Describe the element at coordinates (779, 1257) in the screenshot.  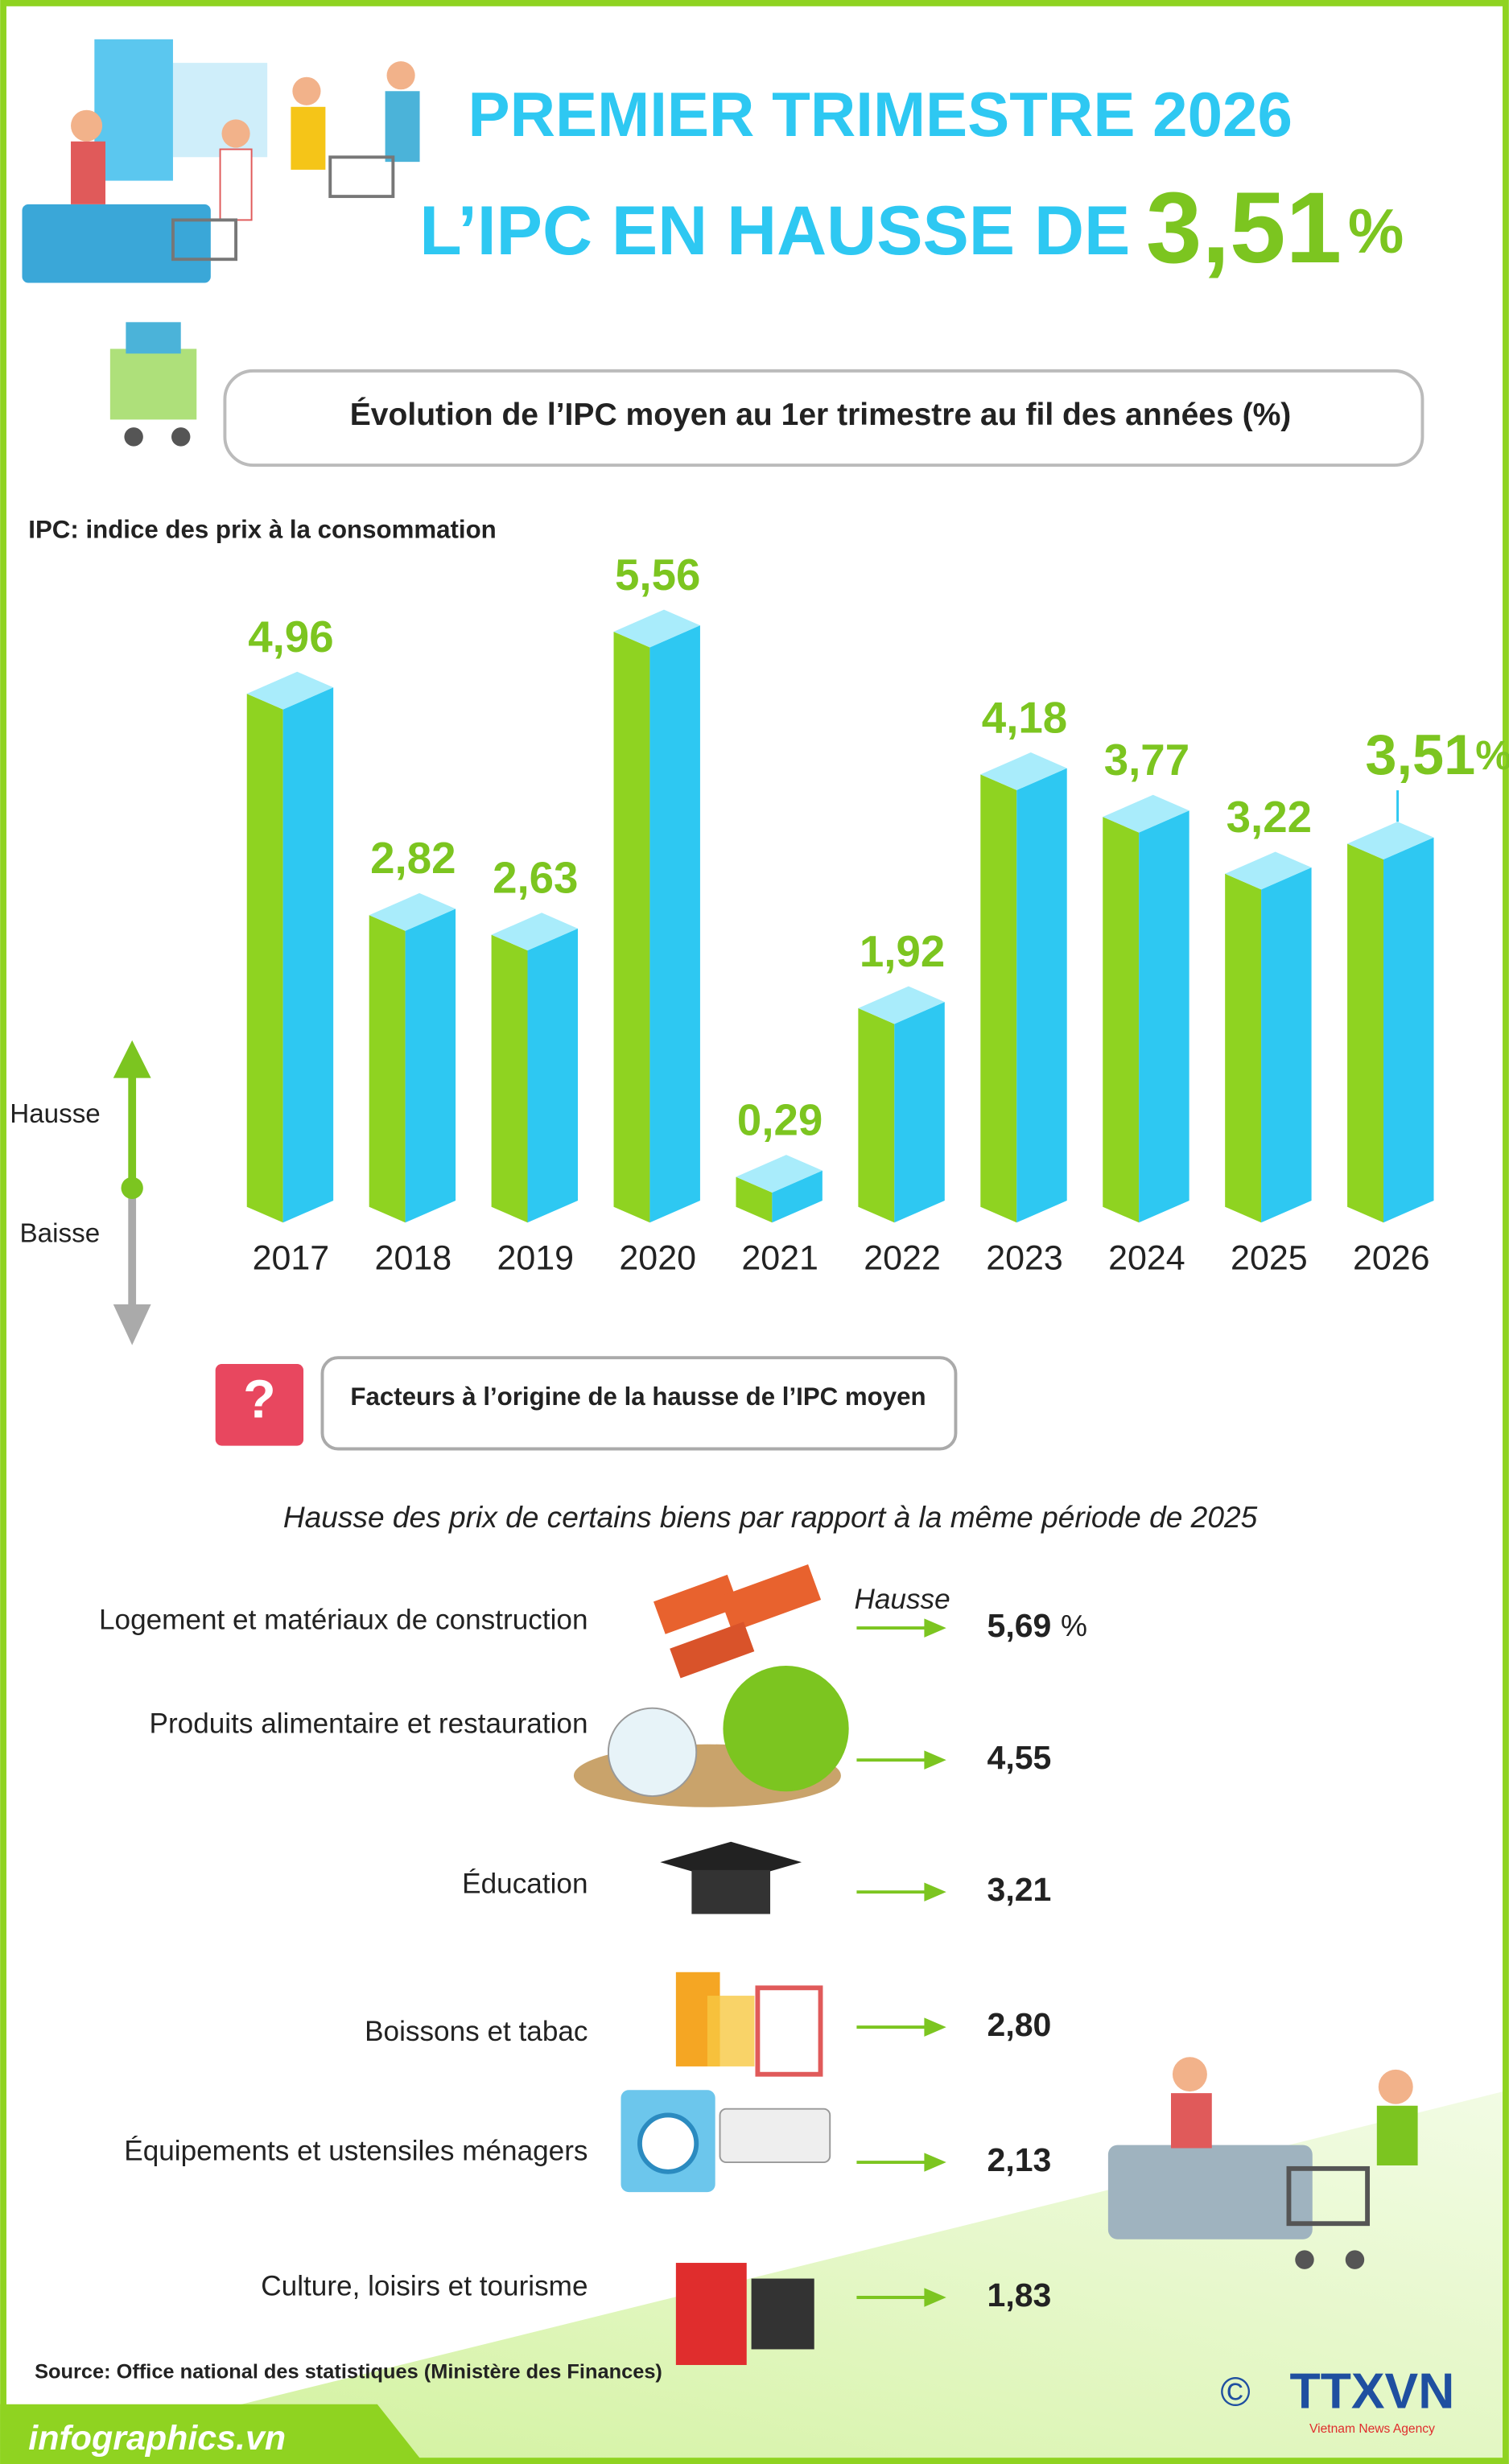
I see `x-tick-label: 2021` at that location.